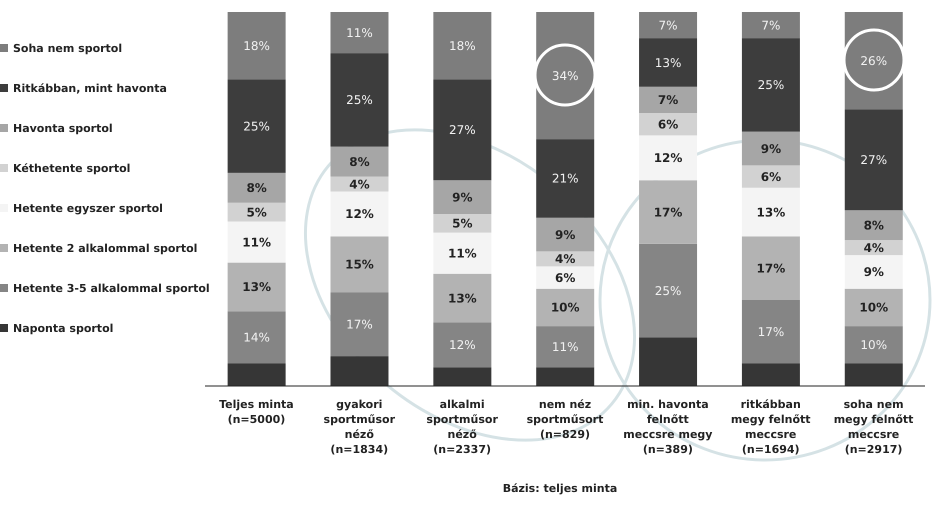 This screenshot has height=507, width=938. What do you see at coordinates (565, 419) in the screenshot?
I see `x-tick-label: nem néz sportműsort (n=829)` at bounding box center [565, 419].